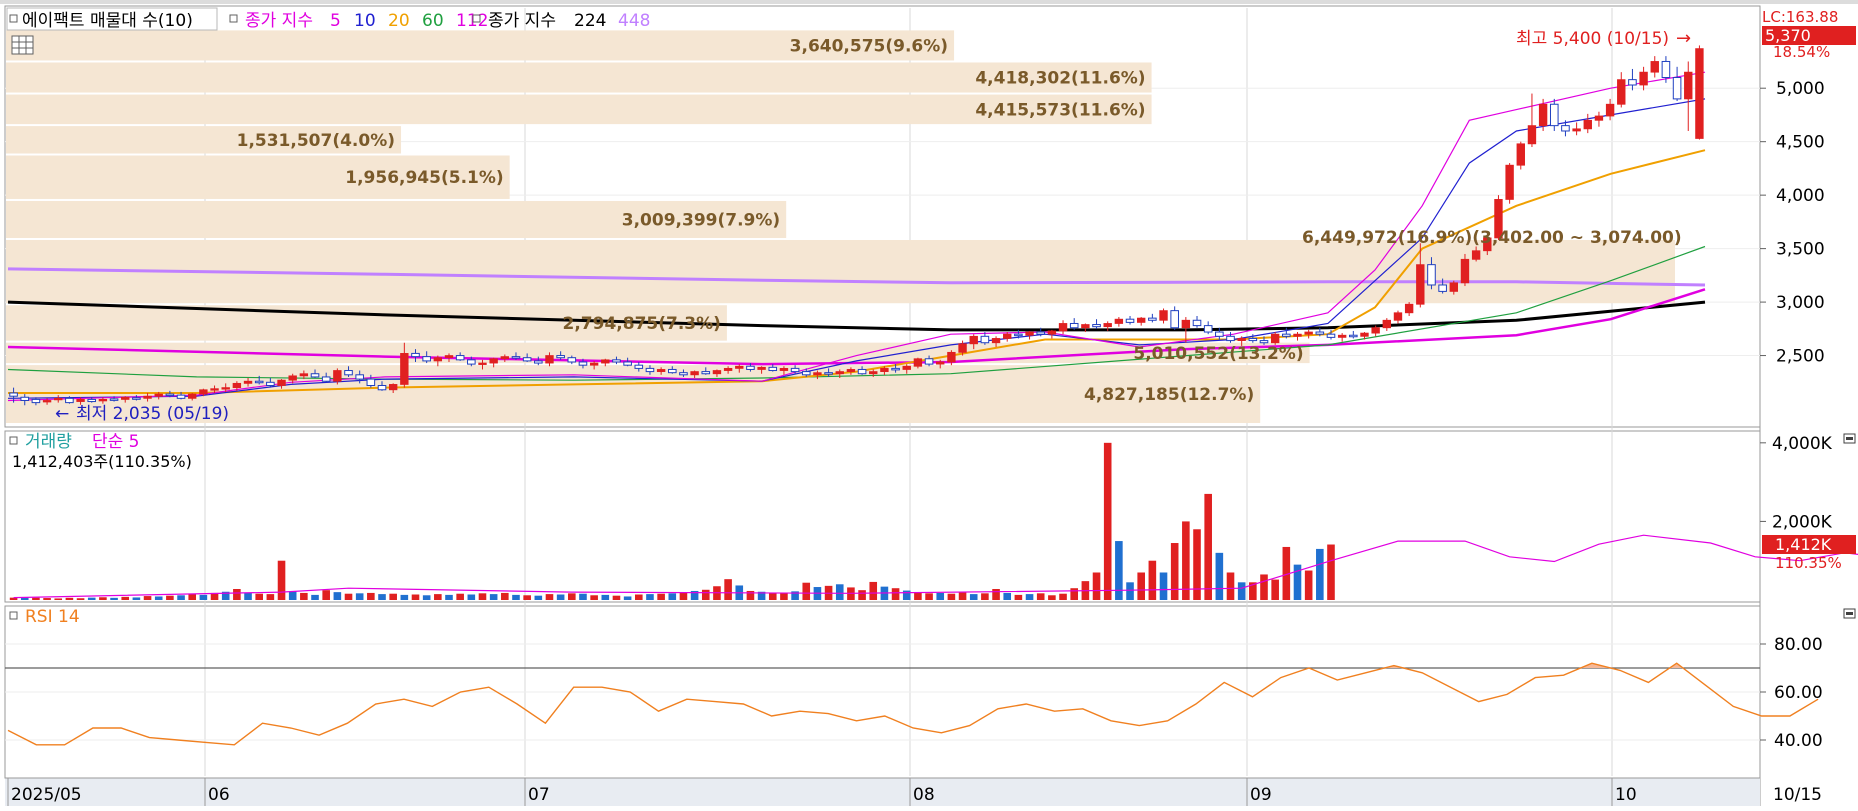 The width and height of the screenshot is (1858, 811). What do you see at coordinates (22, 45) in the screenshot?
I see `table-icon` at bounding box center [22, 45].